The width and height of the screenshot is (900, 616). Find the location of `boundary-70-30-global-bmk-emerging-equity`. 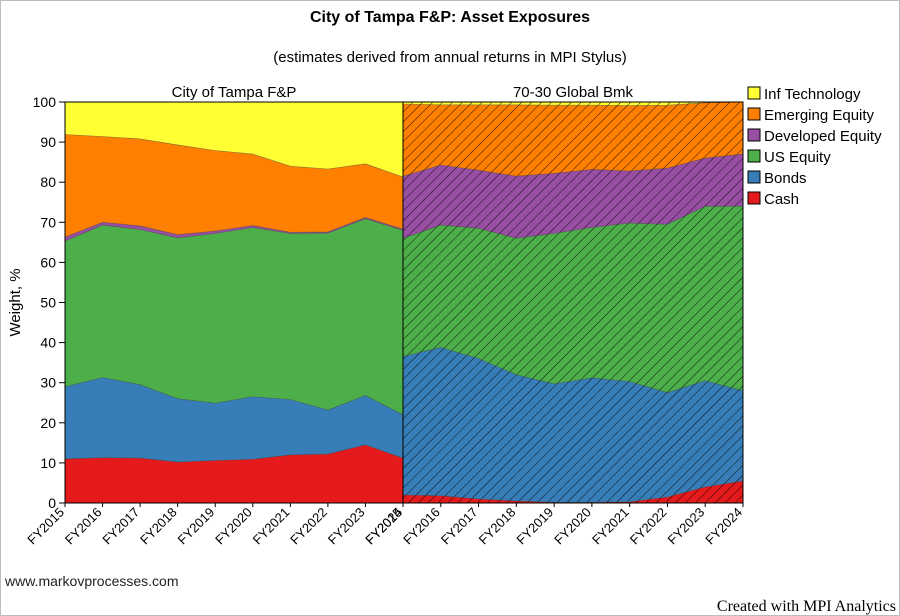

boundary-70-30-global-bmk-emerging-equity is located at coordinates (573, 103).